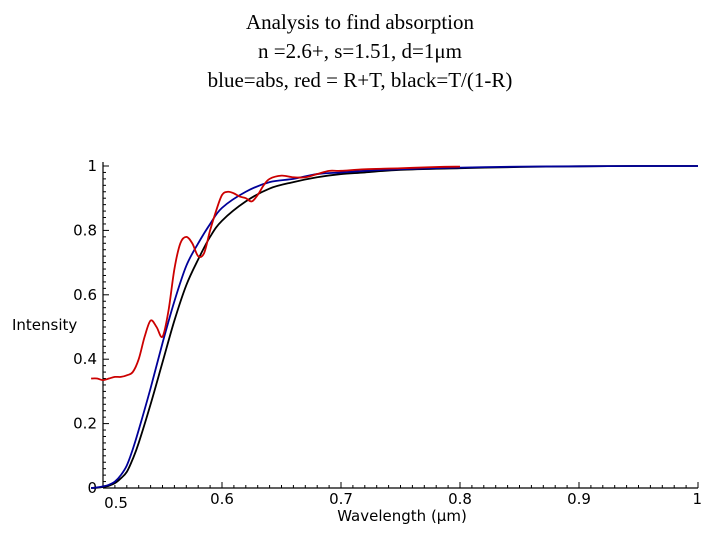 This screenshot has height=540, width=720. Describe the element at coordinates (341, 499) in the screenshot. I see `x-tick-label: 0.7` at that location.